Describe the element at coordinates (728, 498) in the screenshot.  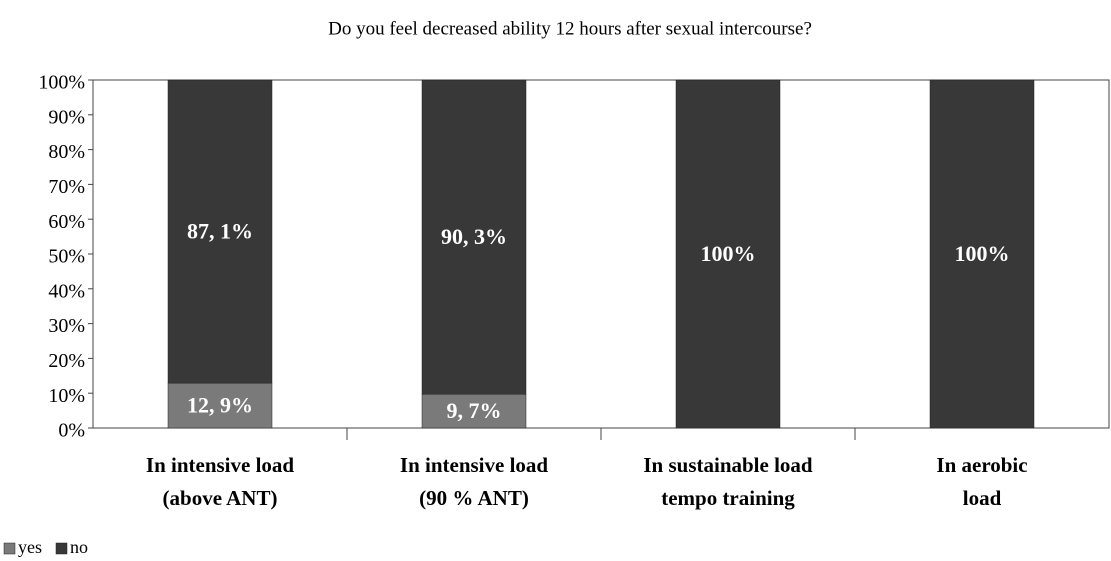
I see `x-tick-label: tempo training` at that location.